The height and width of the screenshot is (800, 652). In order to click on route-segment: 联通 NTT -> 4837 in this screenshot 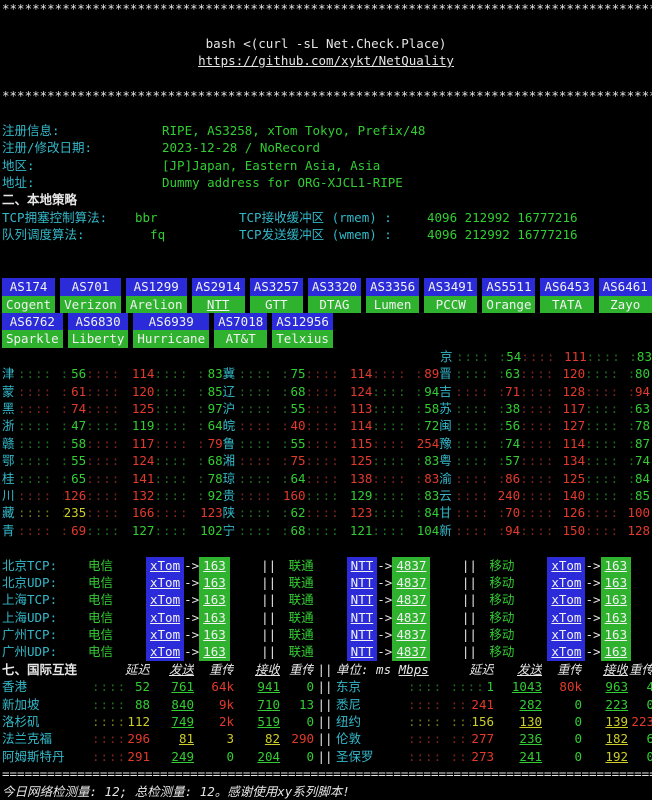, I will do `click(369, 652)`.